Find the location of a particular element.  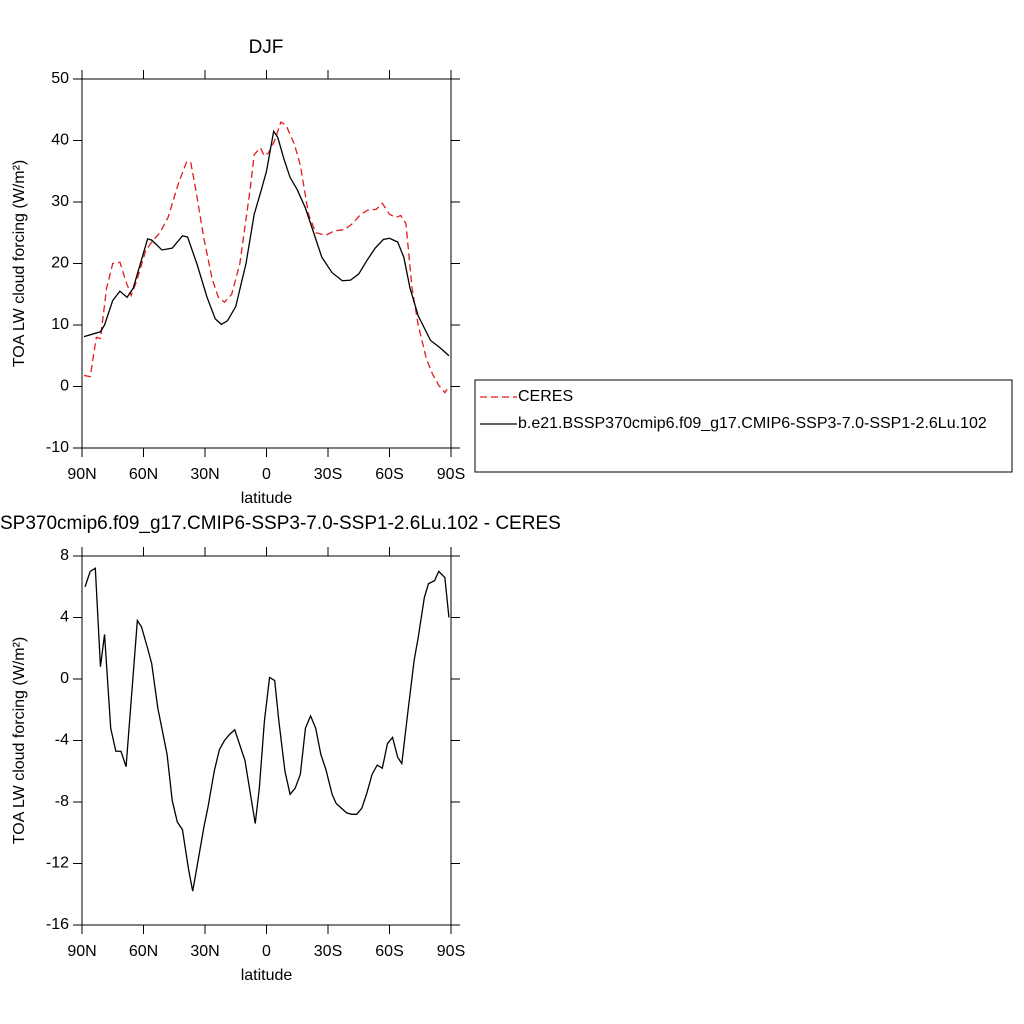

y-tick-label: -8 is located at coordinates (62, 801).